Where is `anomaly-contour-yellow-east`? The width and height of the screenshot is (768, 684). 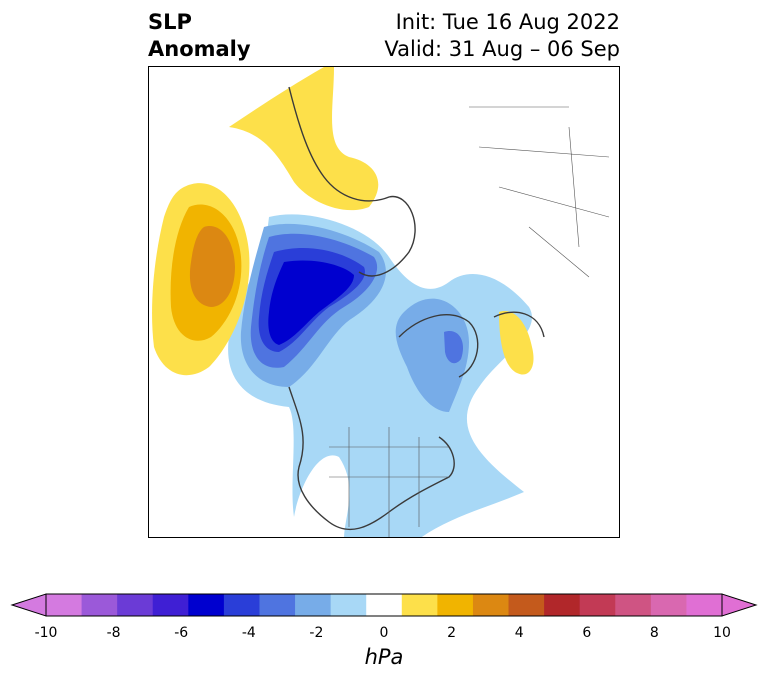 anomaly-contour-yellow-east is located at coordinates (516, 343).